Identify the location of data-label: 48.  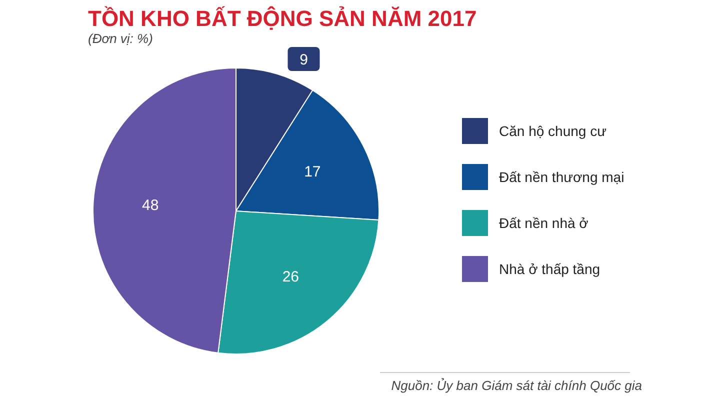
(150, 205).